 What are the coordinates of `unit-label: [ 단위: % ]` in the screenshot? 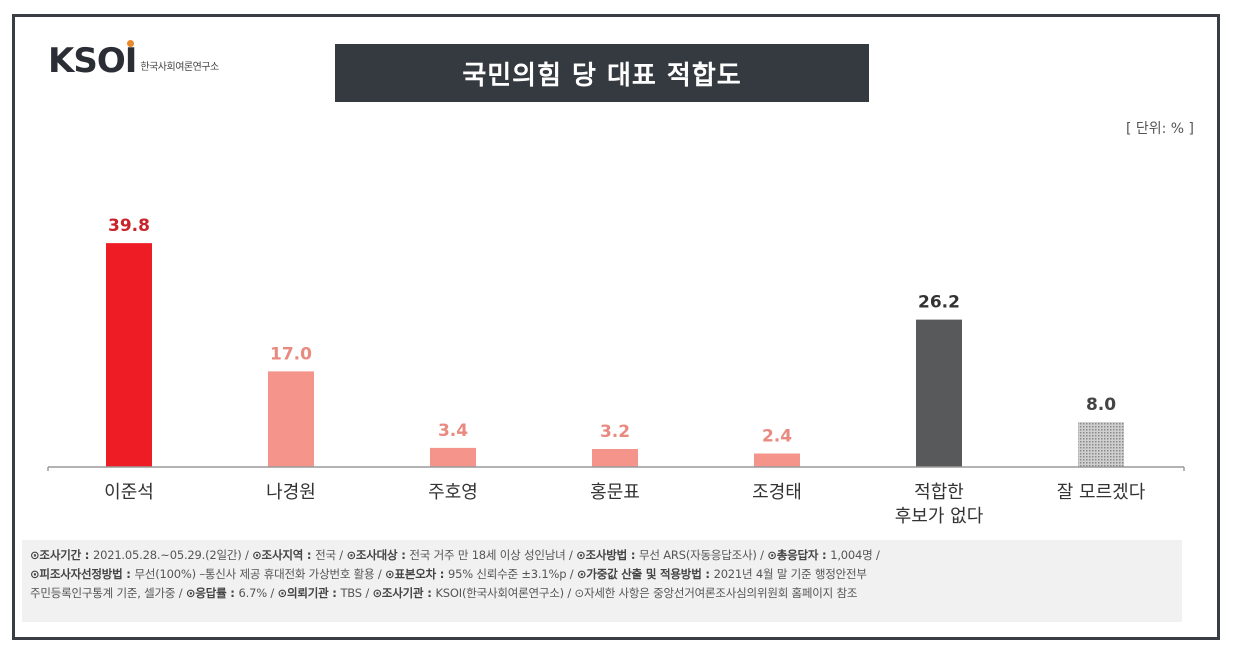 It's located at (1159, 129).